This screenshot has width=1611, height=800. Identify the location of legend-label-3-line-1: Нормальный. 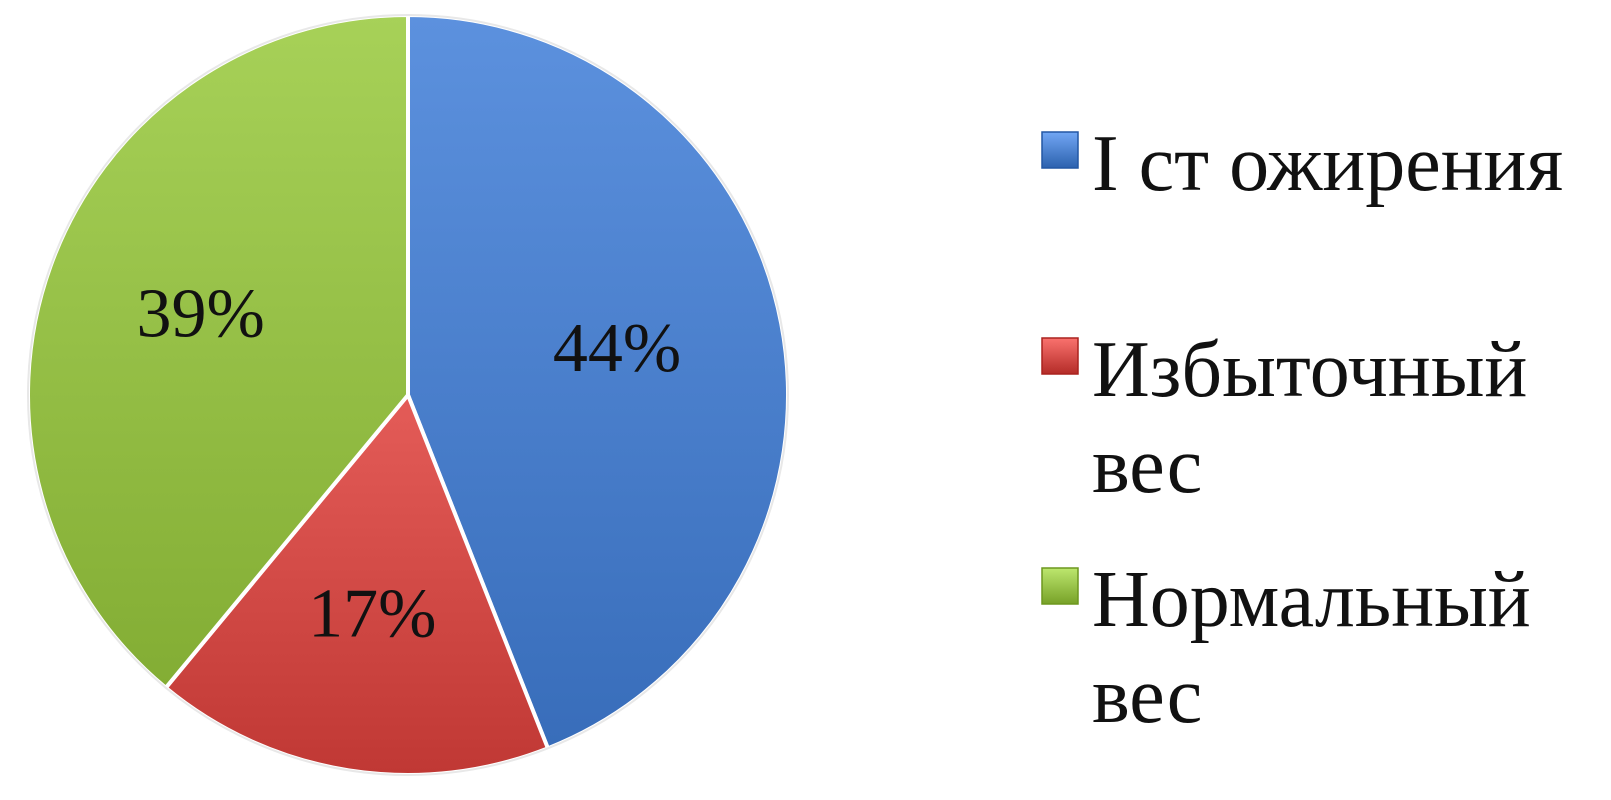
(1311, 600).